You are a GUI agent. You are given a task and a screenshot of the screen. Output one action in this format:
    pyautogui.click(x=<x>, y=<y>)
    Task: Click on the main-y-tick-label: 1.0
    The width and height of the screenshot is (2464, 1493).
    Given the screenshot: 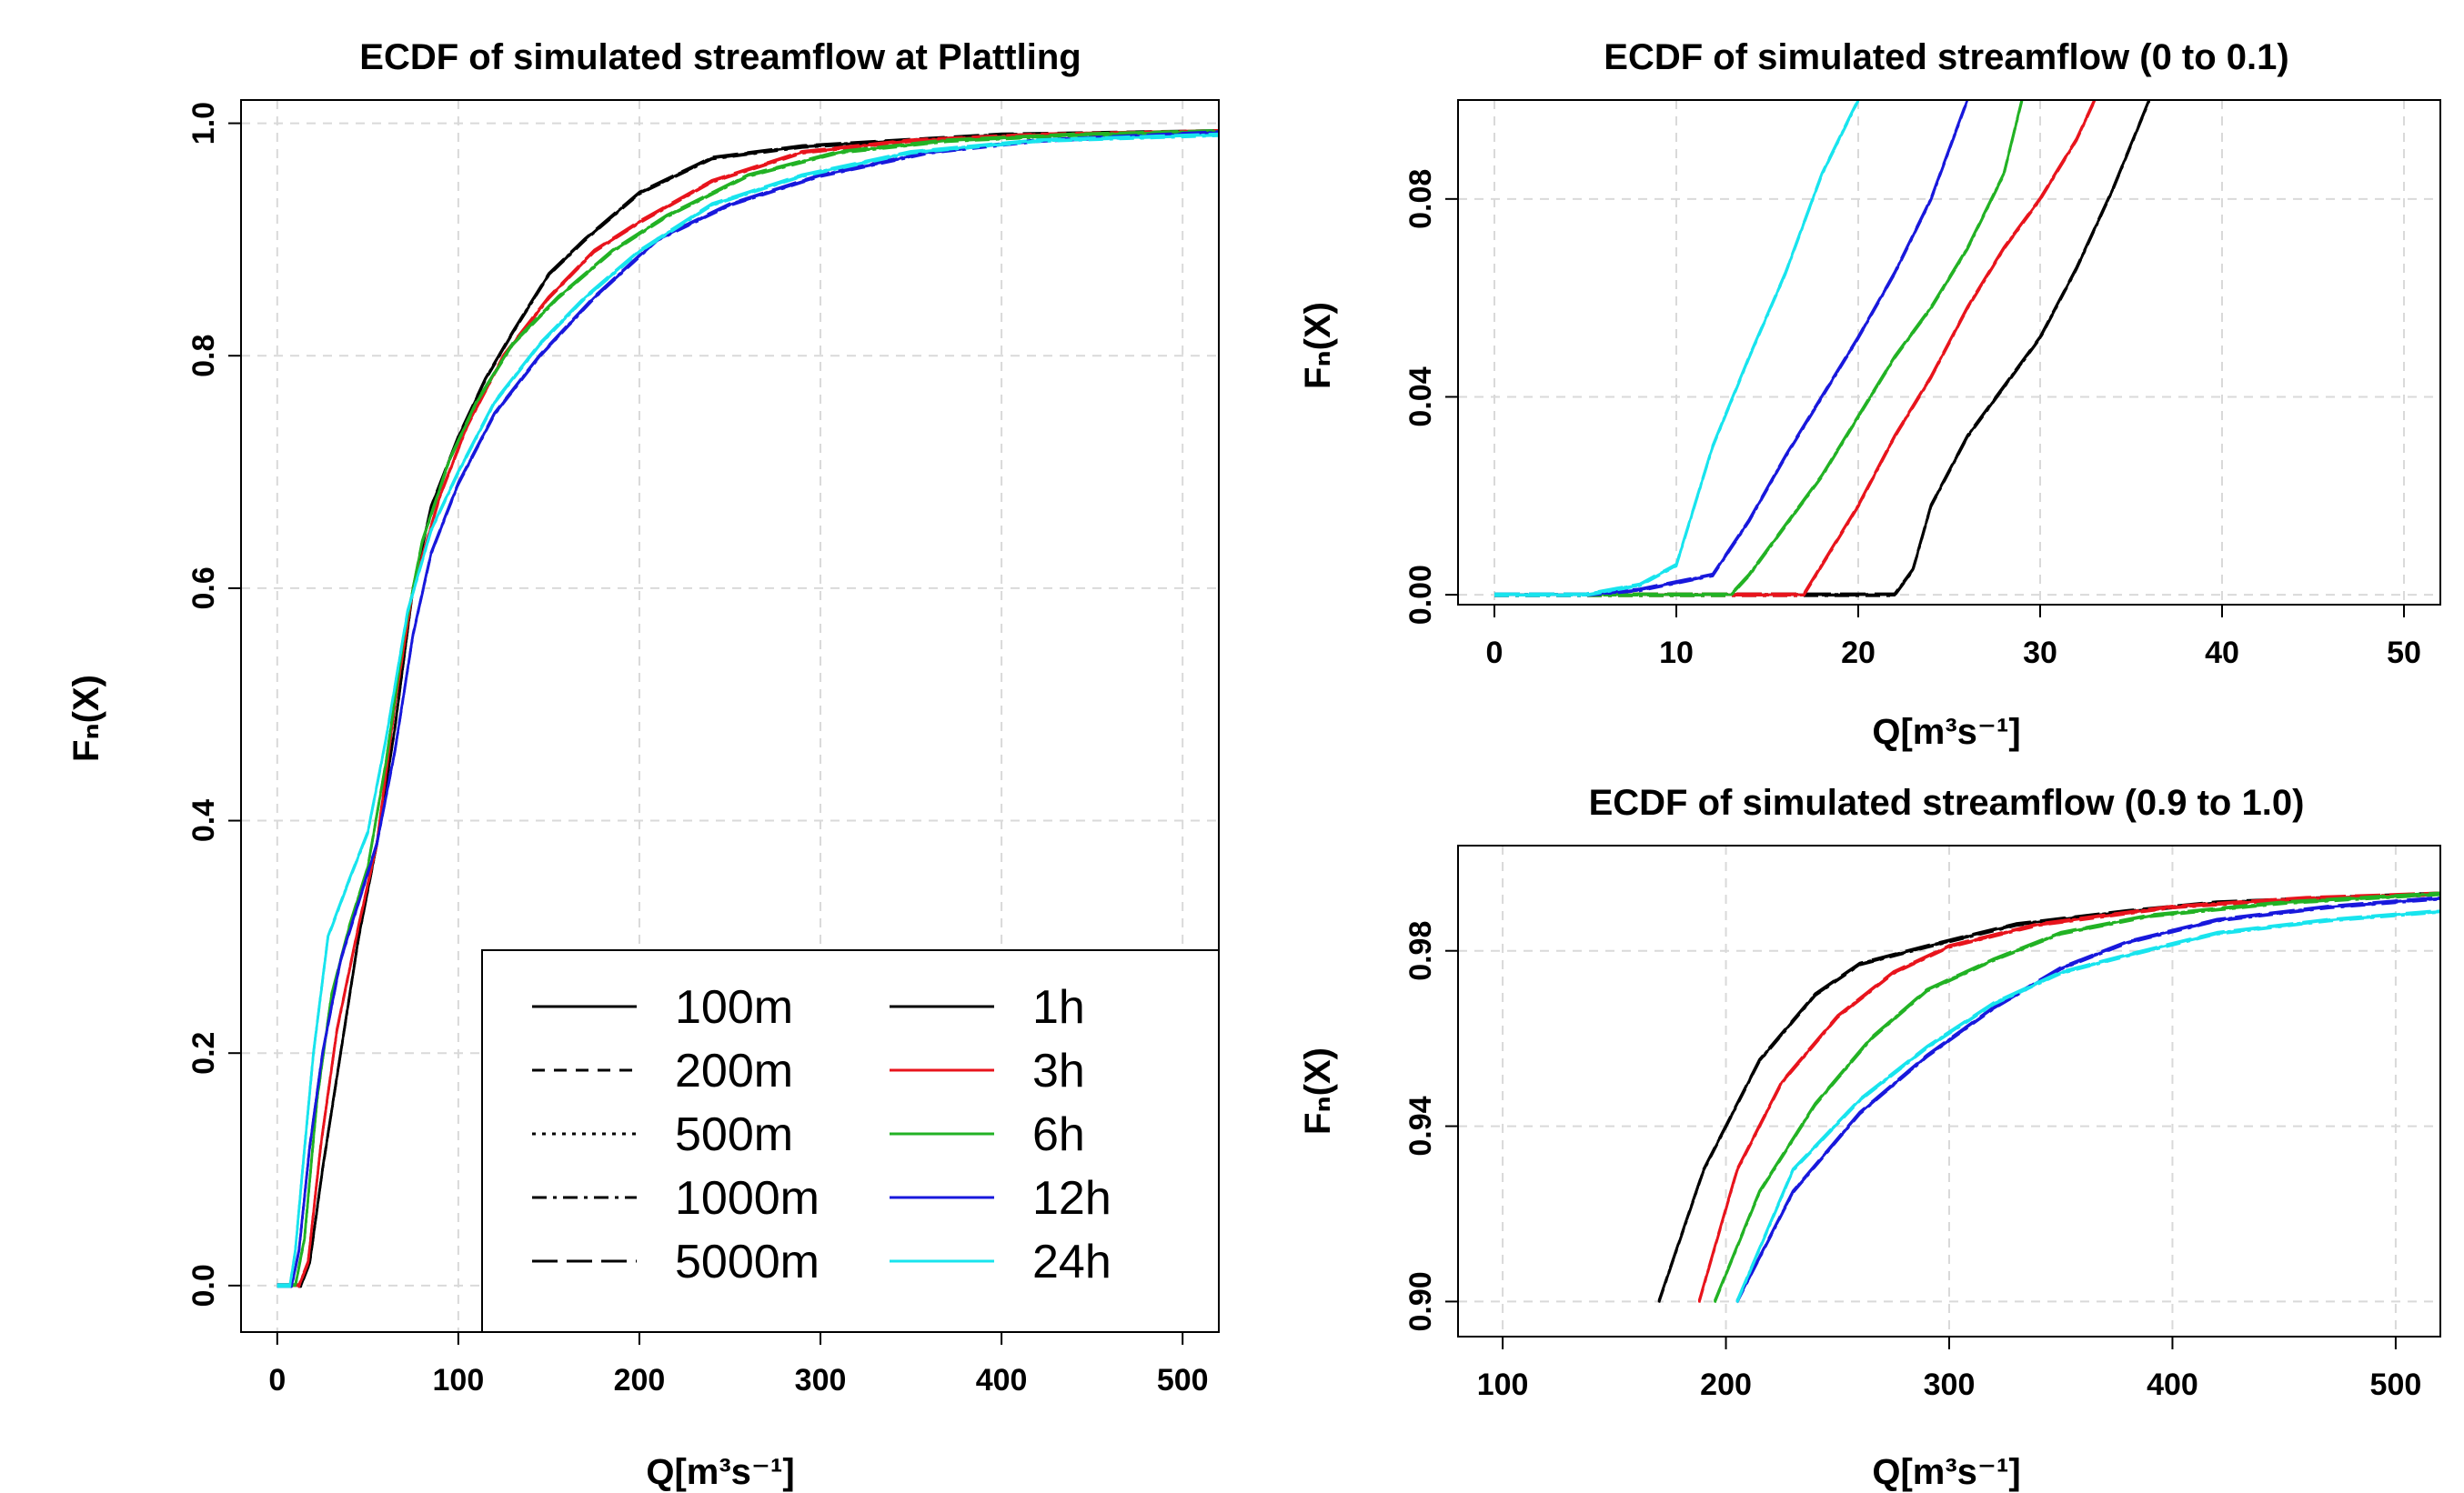 What is the action you would take?
    pyautogui.click(x=203, y=123)
    